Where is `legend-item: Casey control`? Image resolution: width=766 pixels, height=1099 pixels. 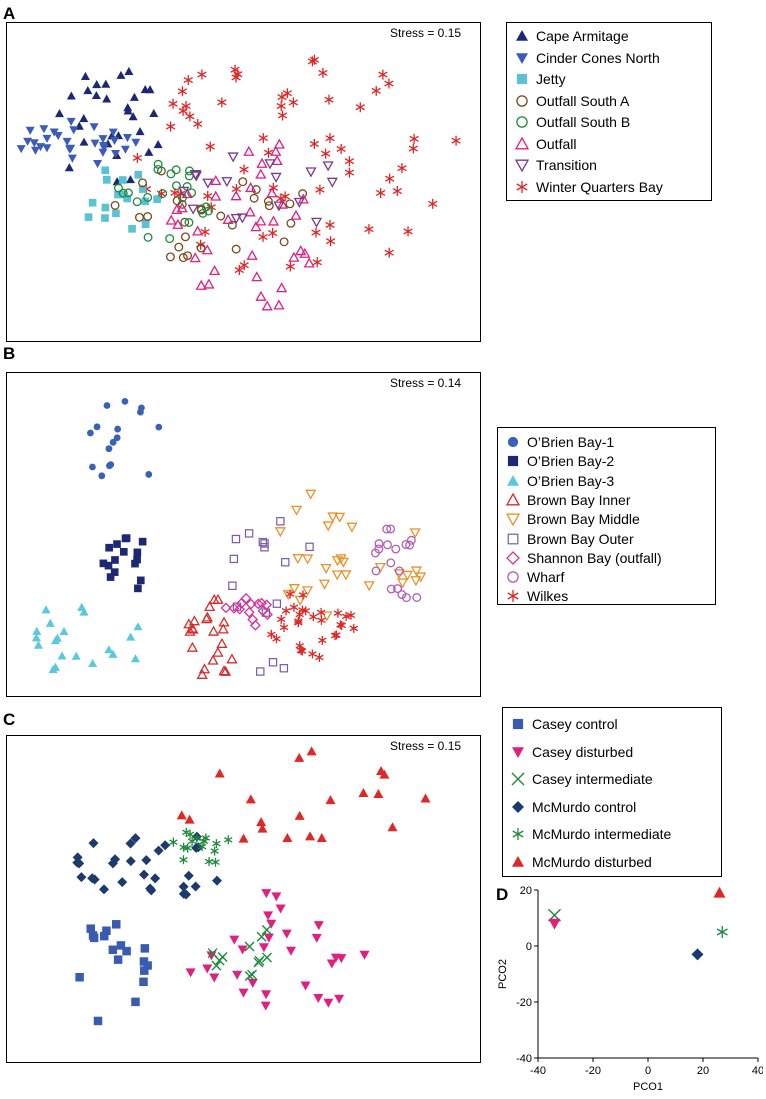
legend-item: Casey control is located at coordinates (564, 724).